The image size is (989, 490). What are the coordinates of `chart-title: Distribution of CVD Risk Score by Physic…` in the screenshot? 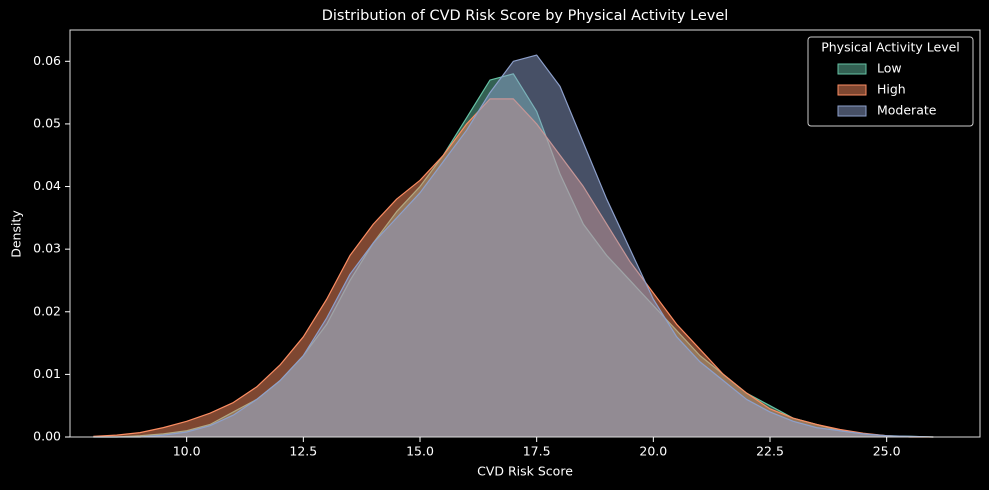 It's located at (525, 16).